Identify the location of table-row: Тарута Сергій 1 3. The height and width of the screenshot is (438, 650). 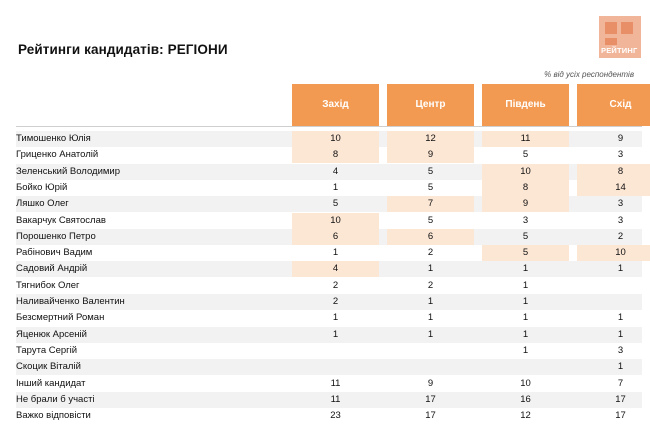
(329, 351).